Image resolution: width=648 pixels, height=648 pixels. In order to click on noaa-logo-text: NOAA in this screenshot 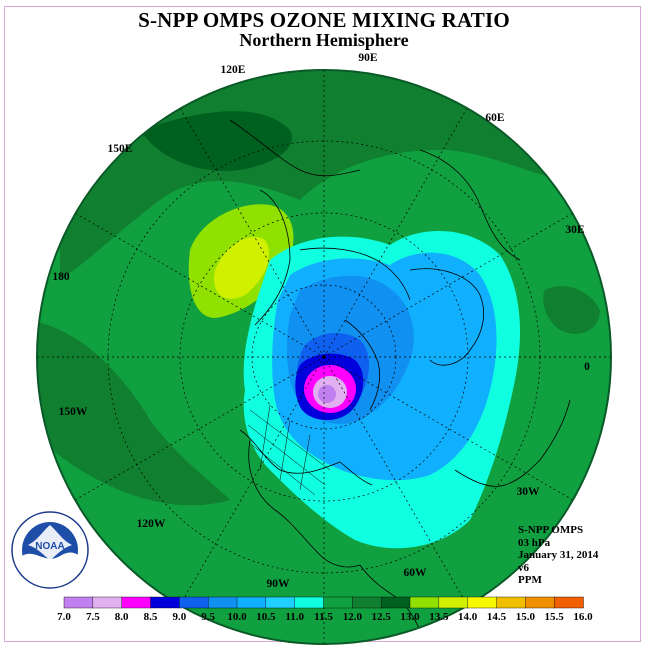, I will do `click(49, 546)`.